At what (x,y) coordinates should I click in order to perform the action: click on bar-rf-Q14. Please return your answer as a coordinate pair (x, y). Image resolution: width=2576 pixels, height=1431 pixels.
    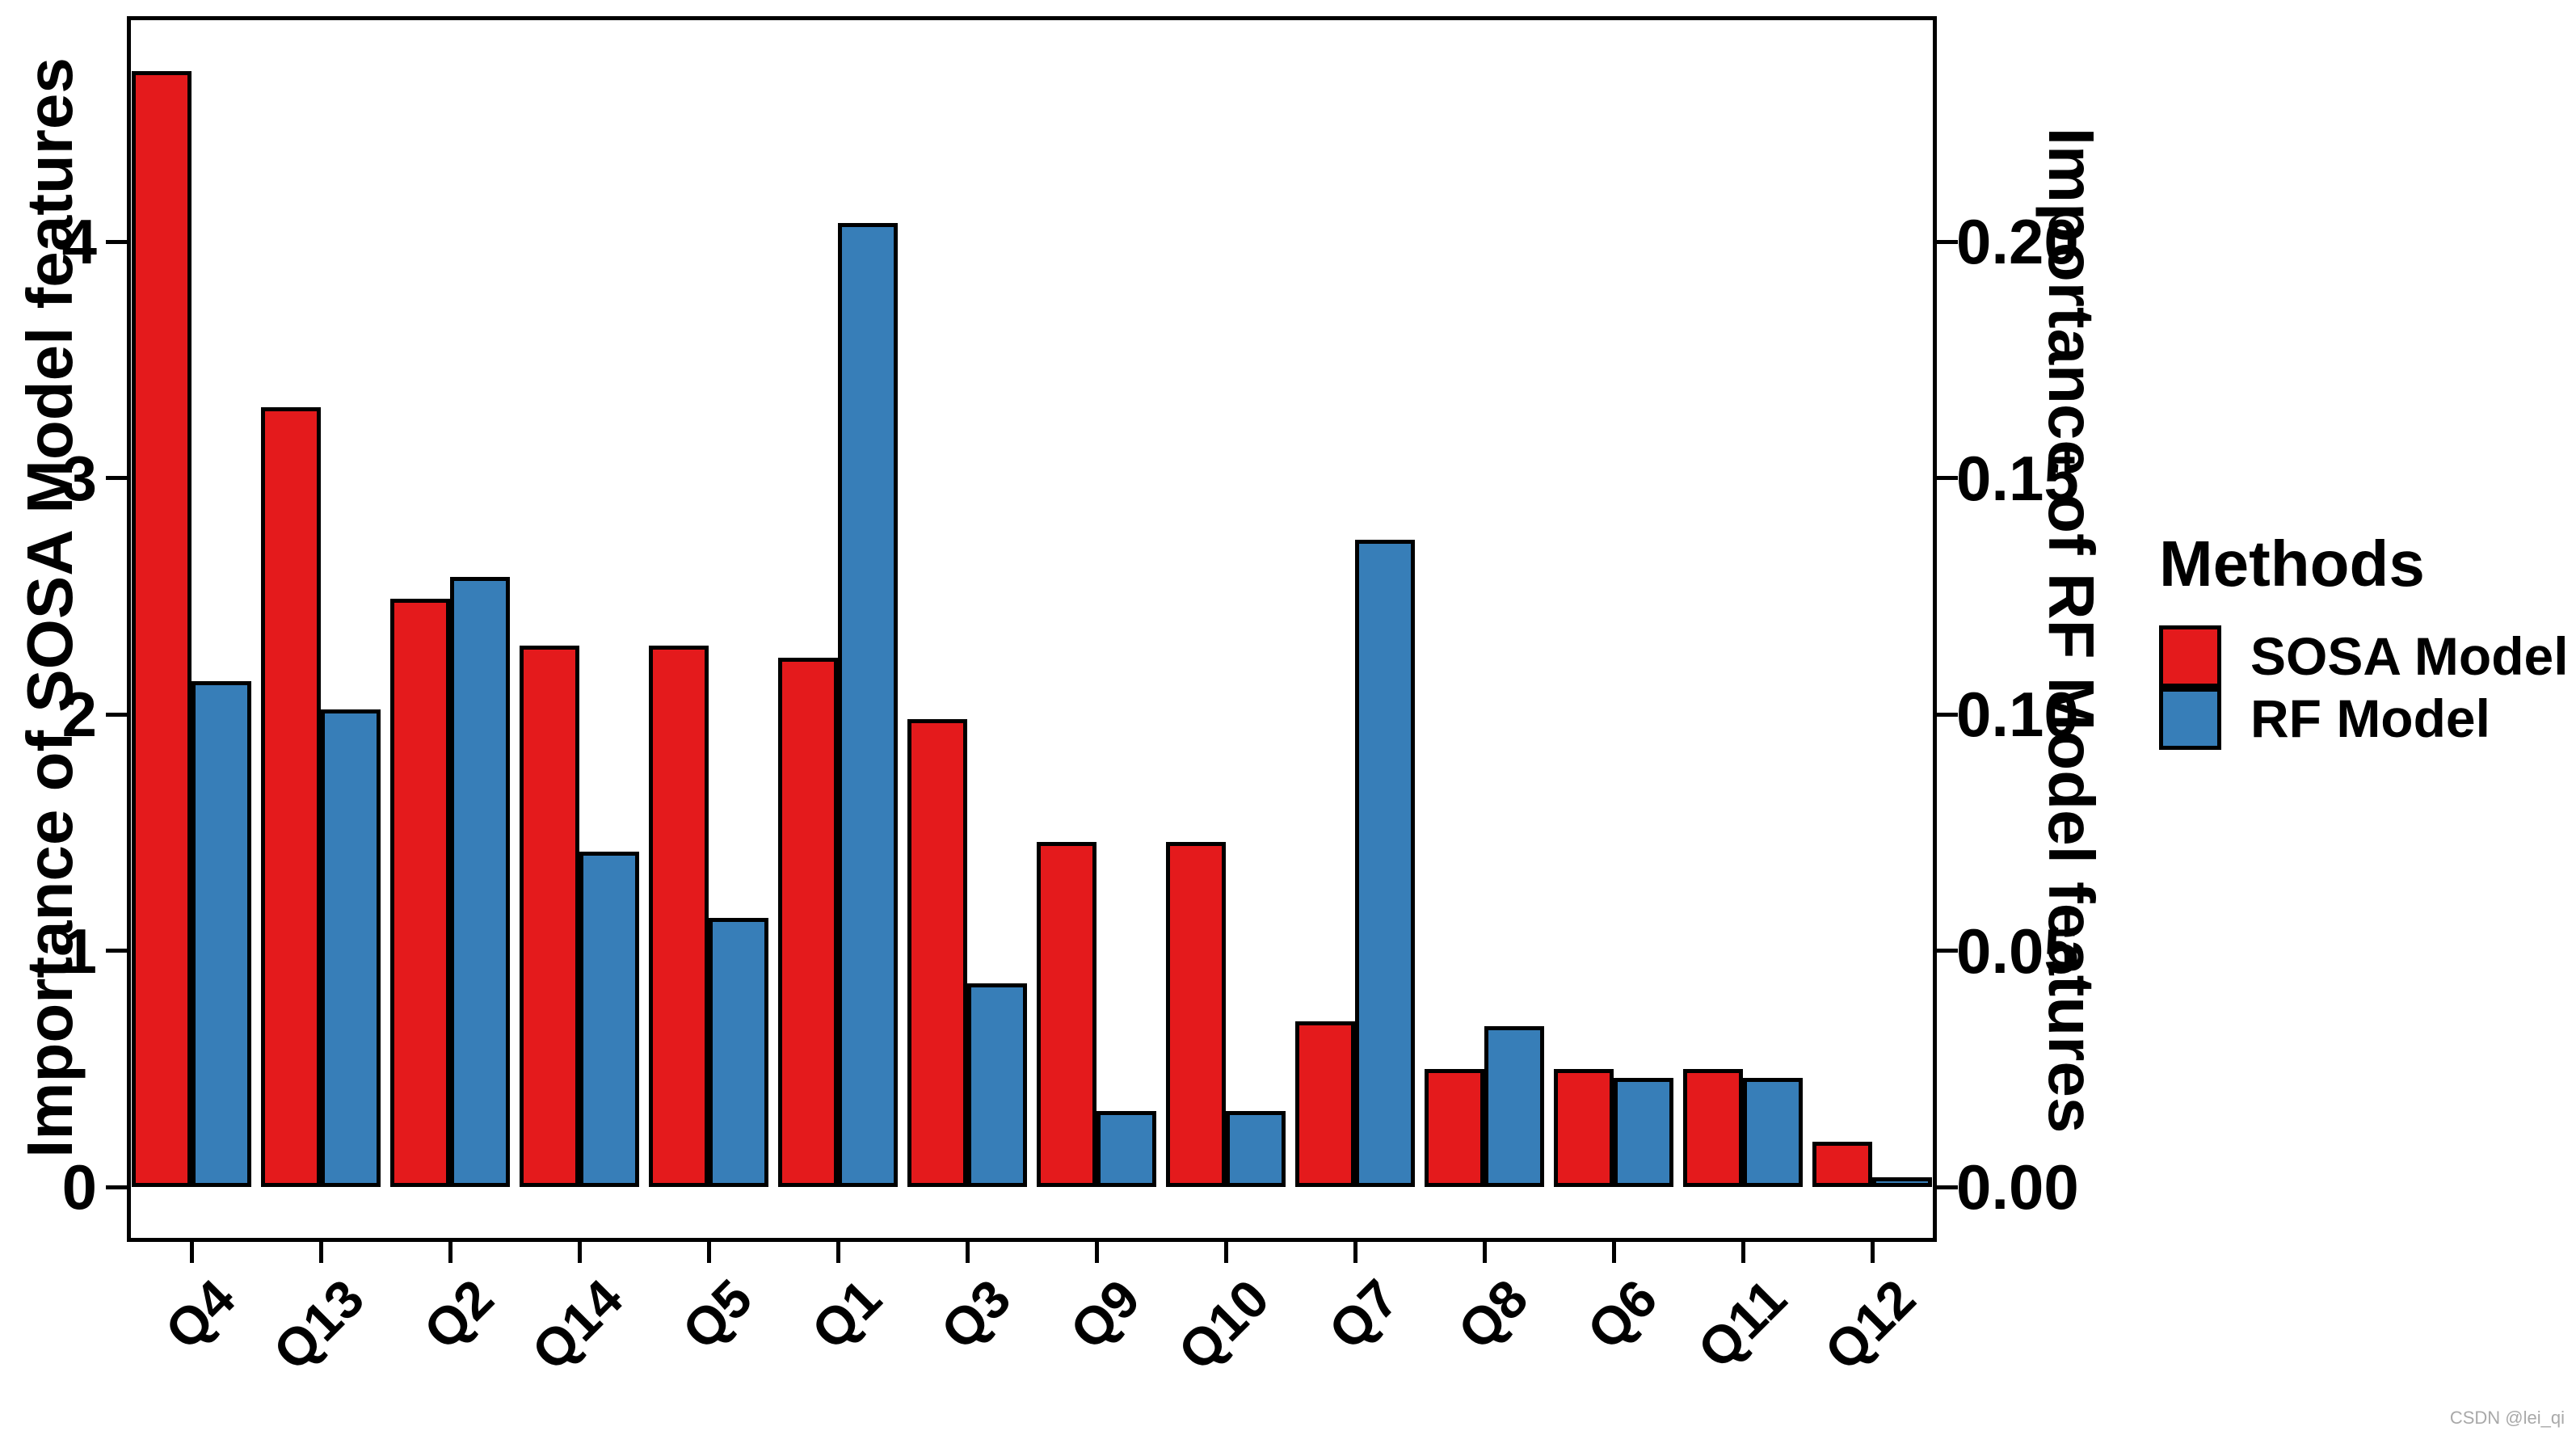
    Looking at the image, I should click on (609, 1019).